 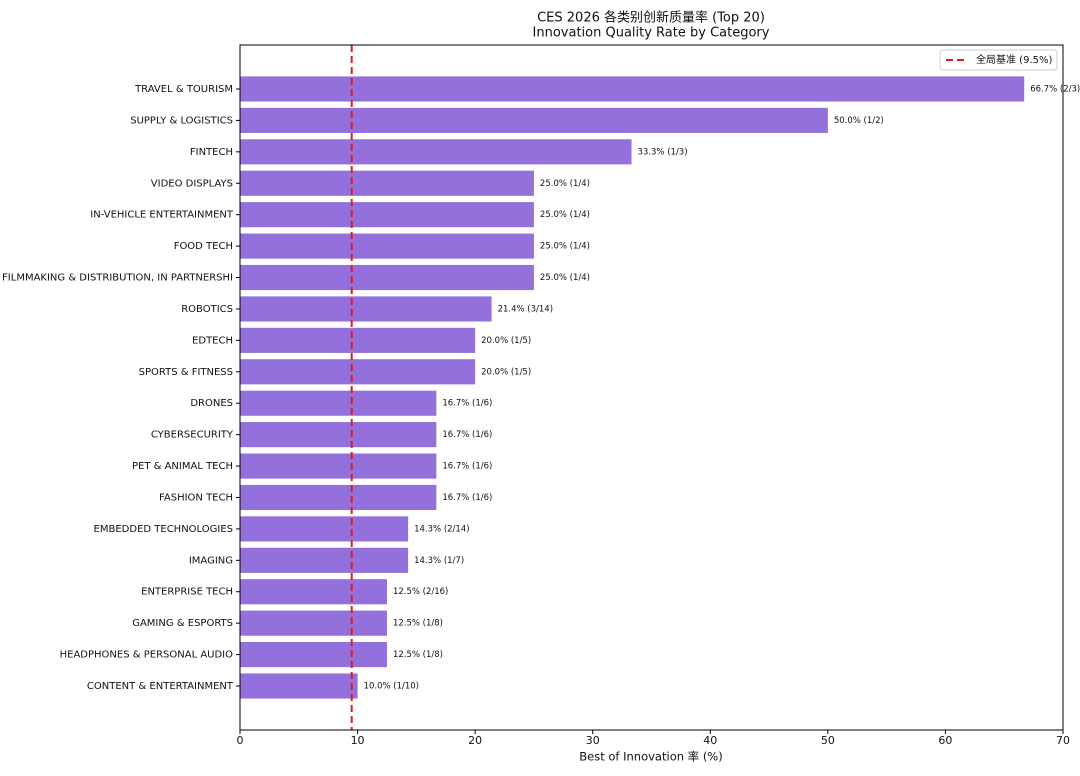 I want to click on y-tick-label: ENTERPRISE TECH, so click(x=187, y=592).